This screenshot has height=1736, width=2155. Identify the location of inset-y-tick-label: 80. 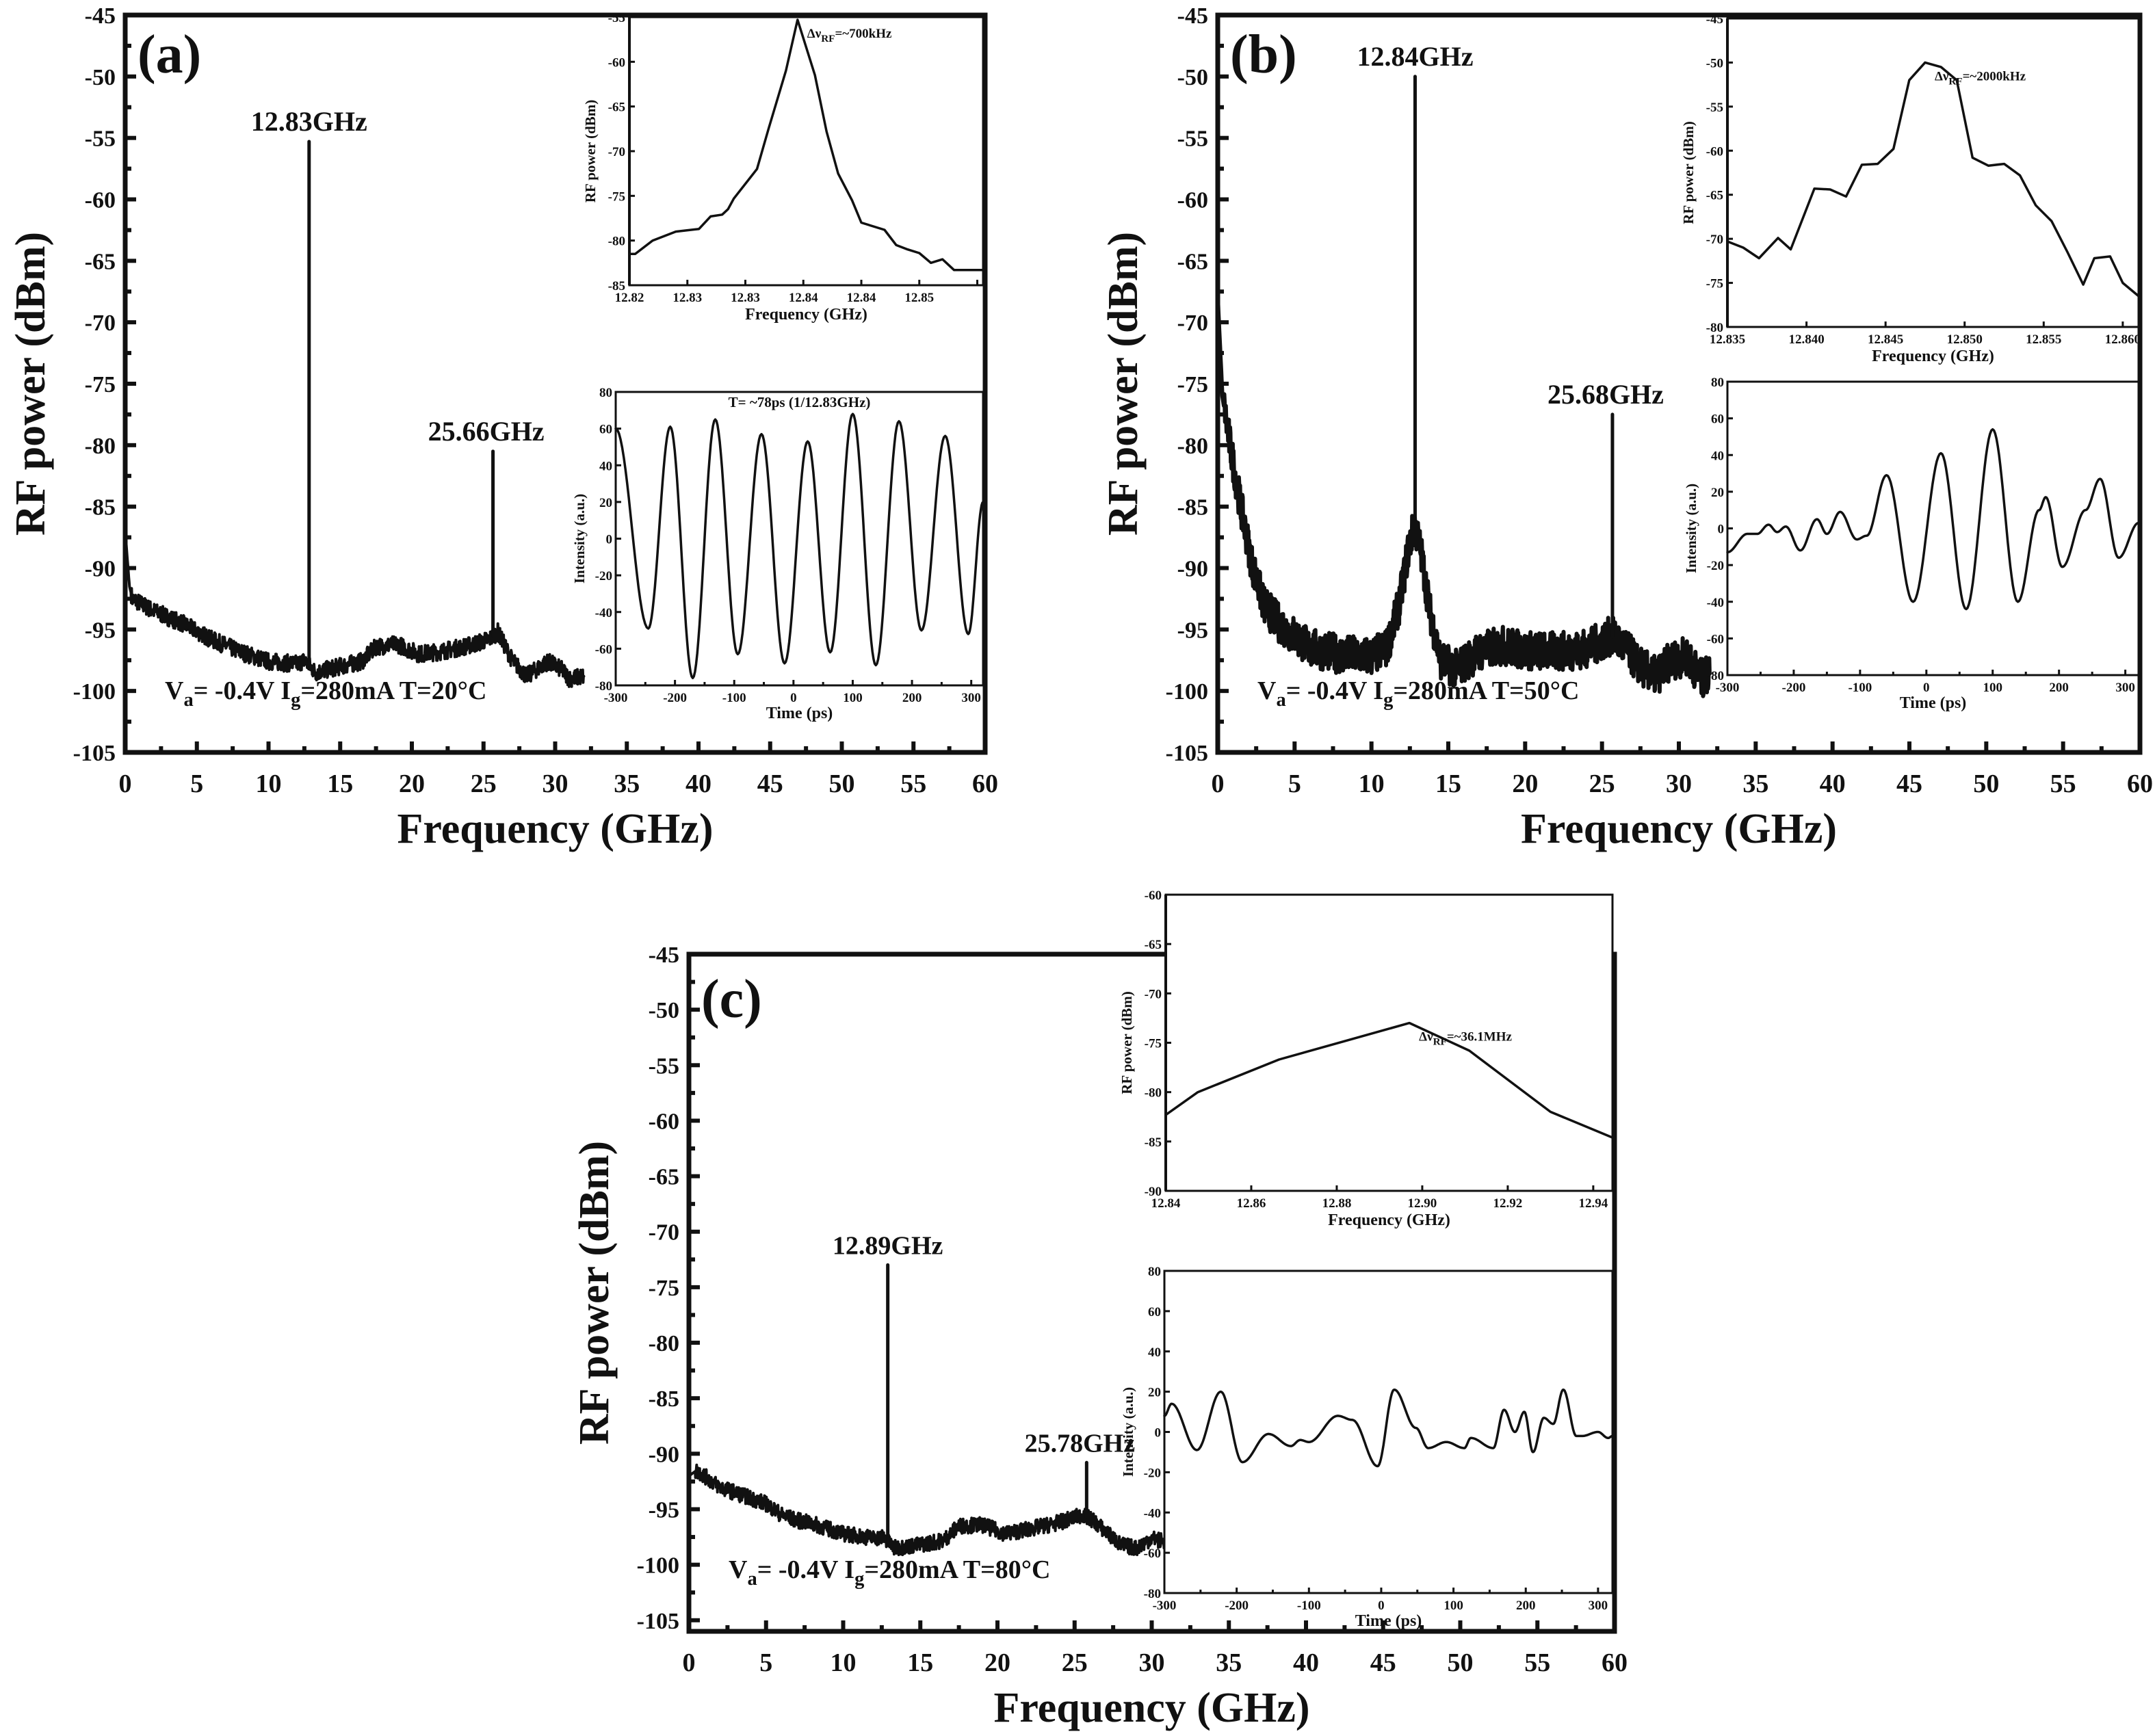
(1717, 383).